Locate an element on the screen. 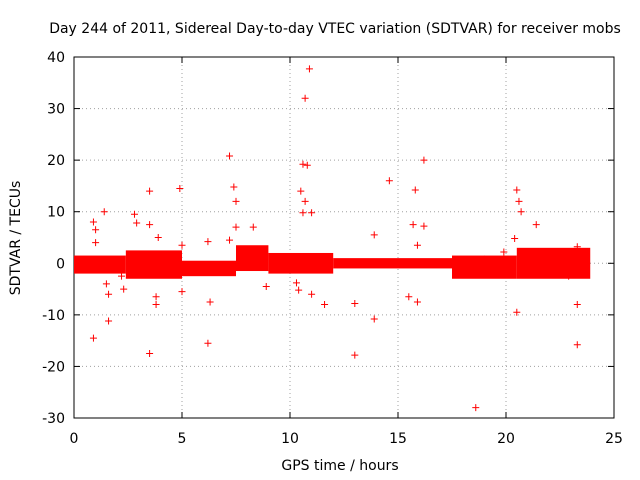  y-tick-label: -30 is located at coordinates (53, 419).